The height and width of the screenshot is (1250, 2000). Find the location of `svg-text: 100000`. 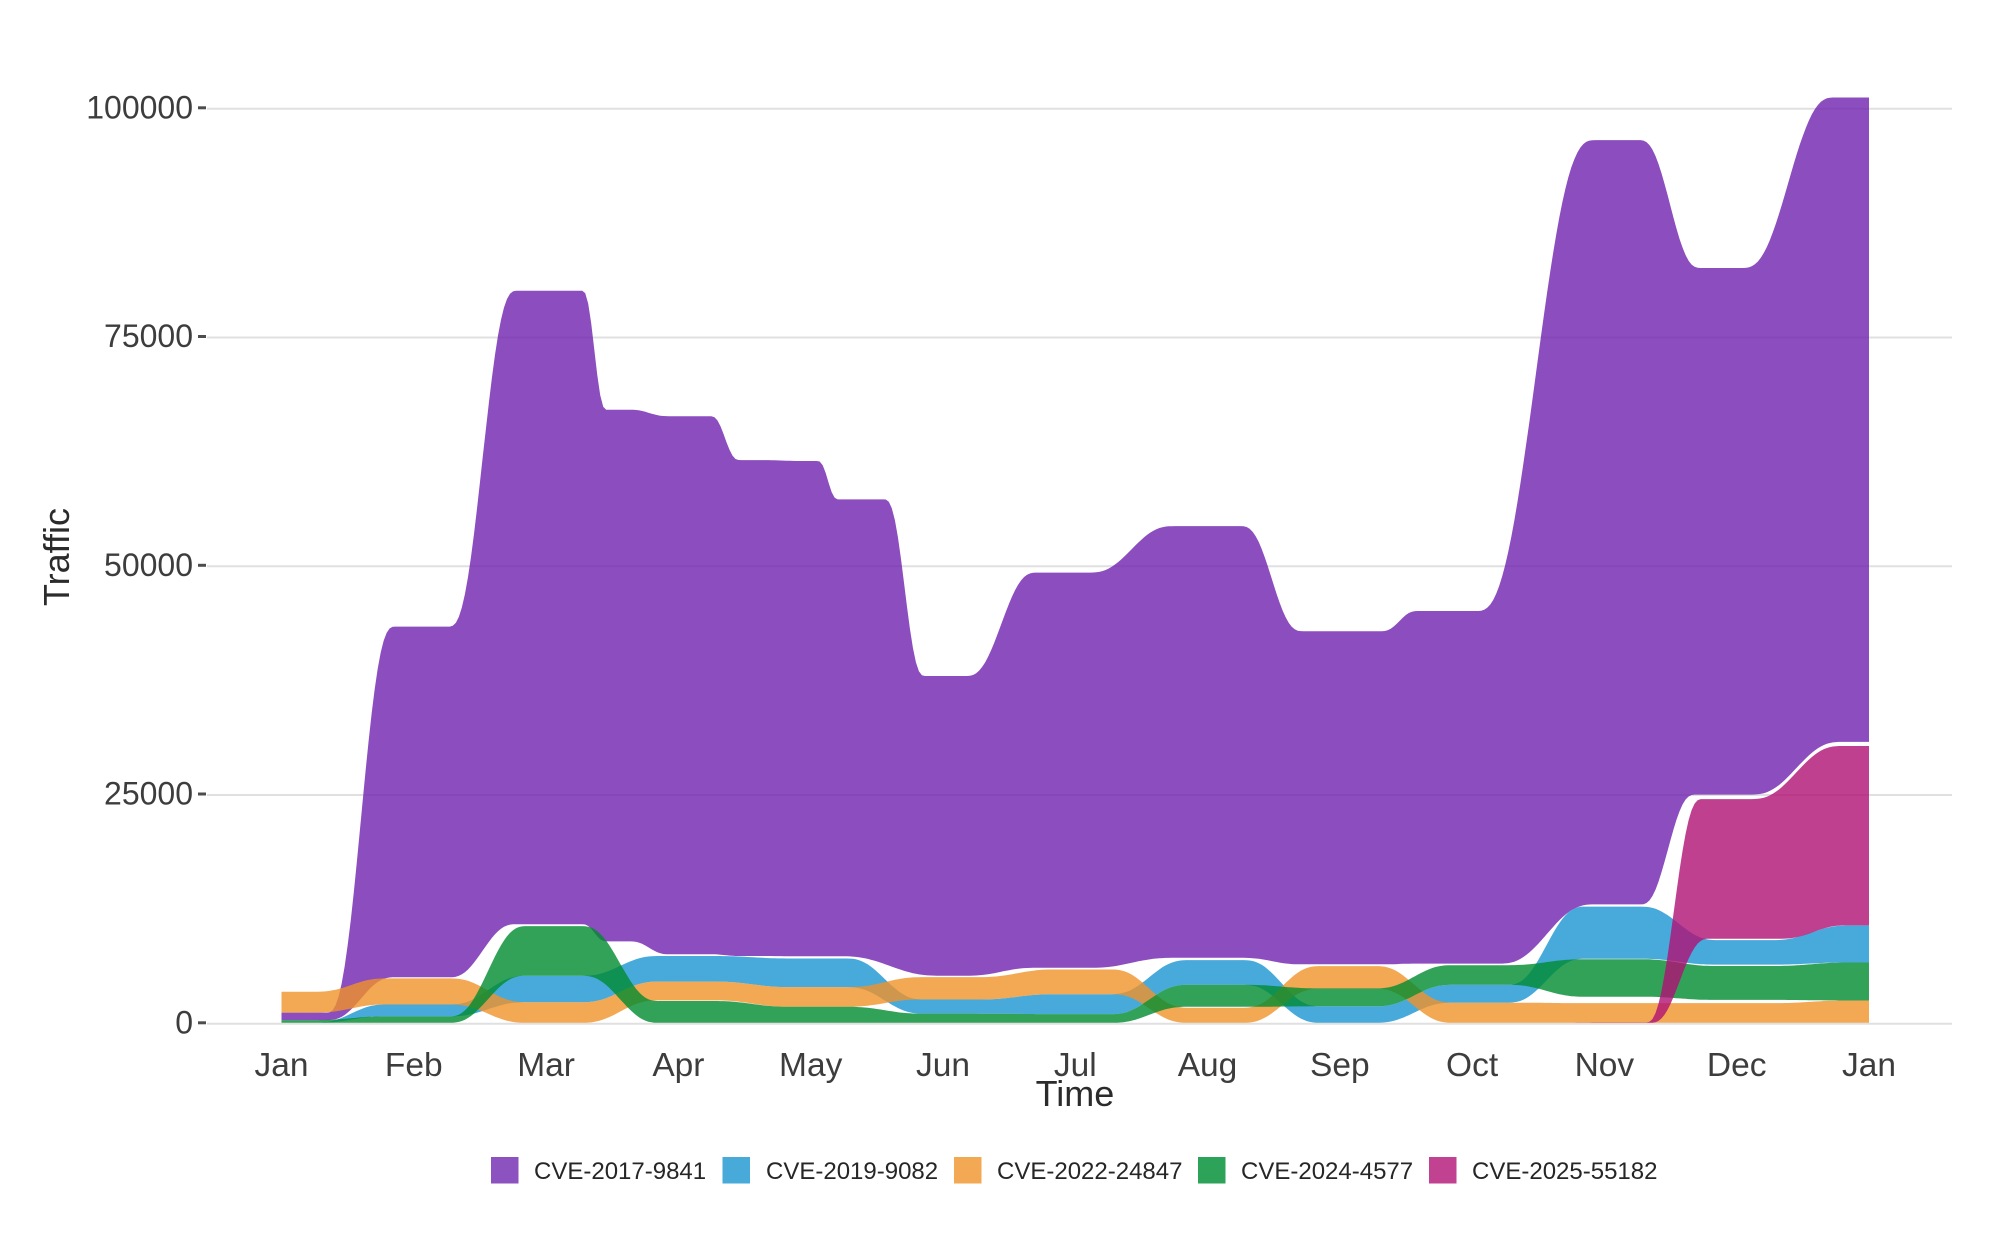

svg-text: 100000 is located at coordinates (139, 107).